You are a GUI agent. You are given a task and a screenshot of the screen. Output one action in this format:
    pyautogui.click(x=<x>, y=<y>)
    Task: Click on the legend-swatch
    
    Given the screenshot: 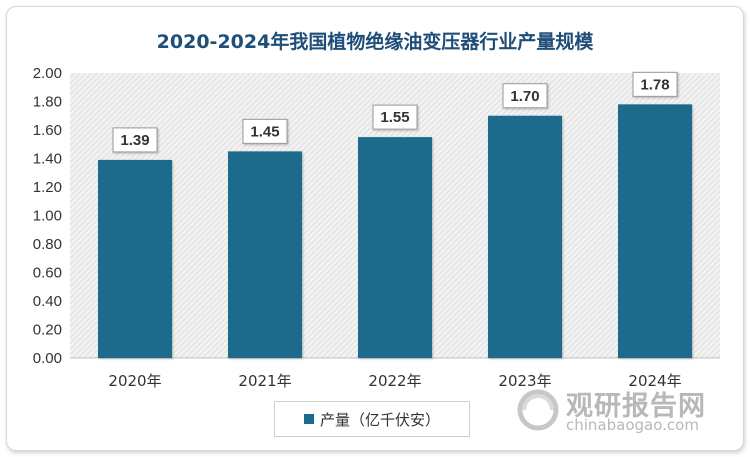 What is the action you would take?
    pyautogui.click(x=308, y=419)
    